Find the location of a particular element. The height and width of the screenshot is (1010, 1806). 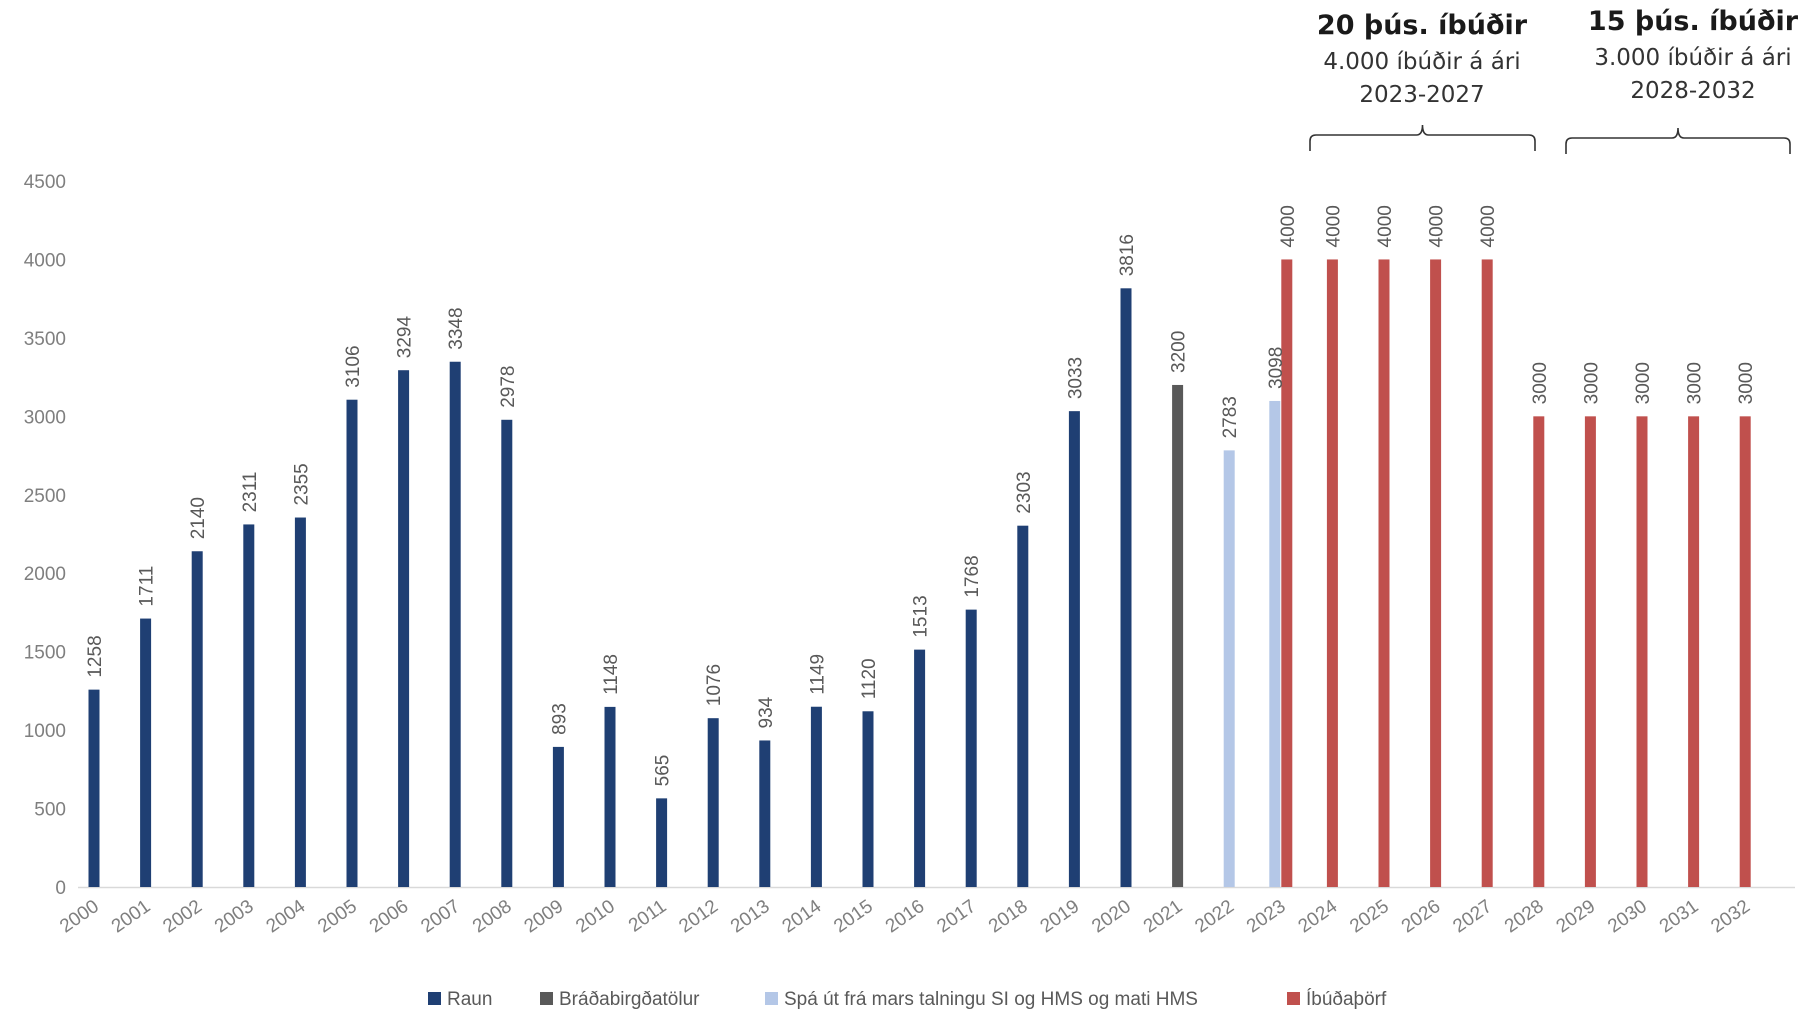

x-tick-label: 2008 is located at coordinates (492, 916).